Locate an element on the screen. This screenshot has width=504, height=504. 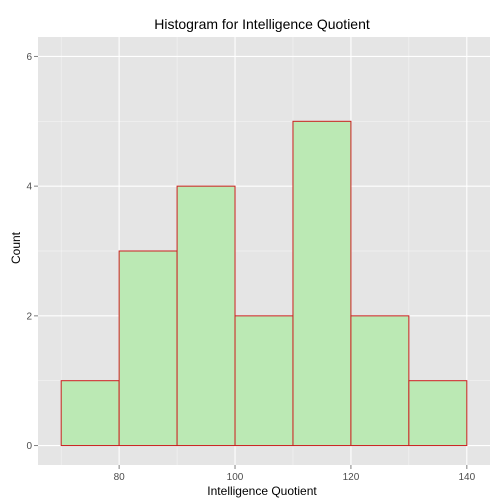
chart-title: Histogram for Intelligence Quotient is located at coordinates (262, 24).